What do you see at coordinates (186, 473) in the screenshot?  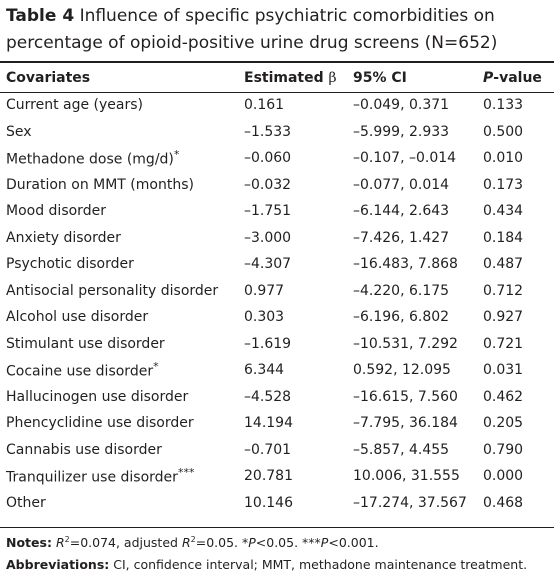 I see `significance-mark: ***` at bounding box center [186, 473].